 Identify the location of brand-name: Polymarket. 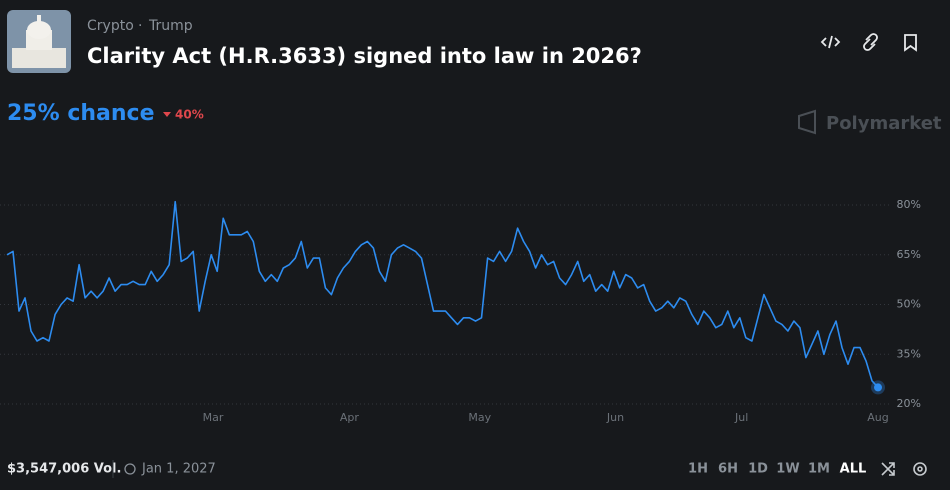
(884, 123).